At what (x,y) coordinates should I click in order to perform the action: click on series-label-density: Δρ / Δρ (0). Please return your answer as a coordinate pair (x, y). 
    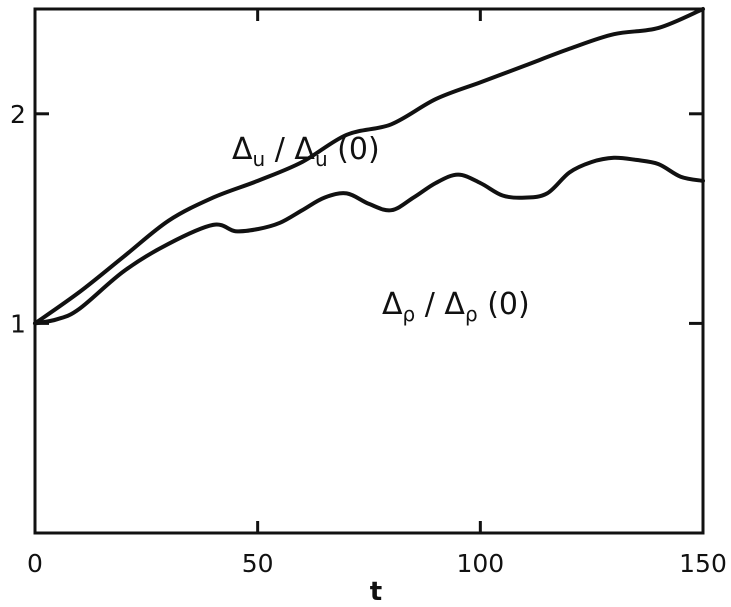
    Looking at the image, I should click on (456, 306).